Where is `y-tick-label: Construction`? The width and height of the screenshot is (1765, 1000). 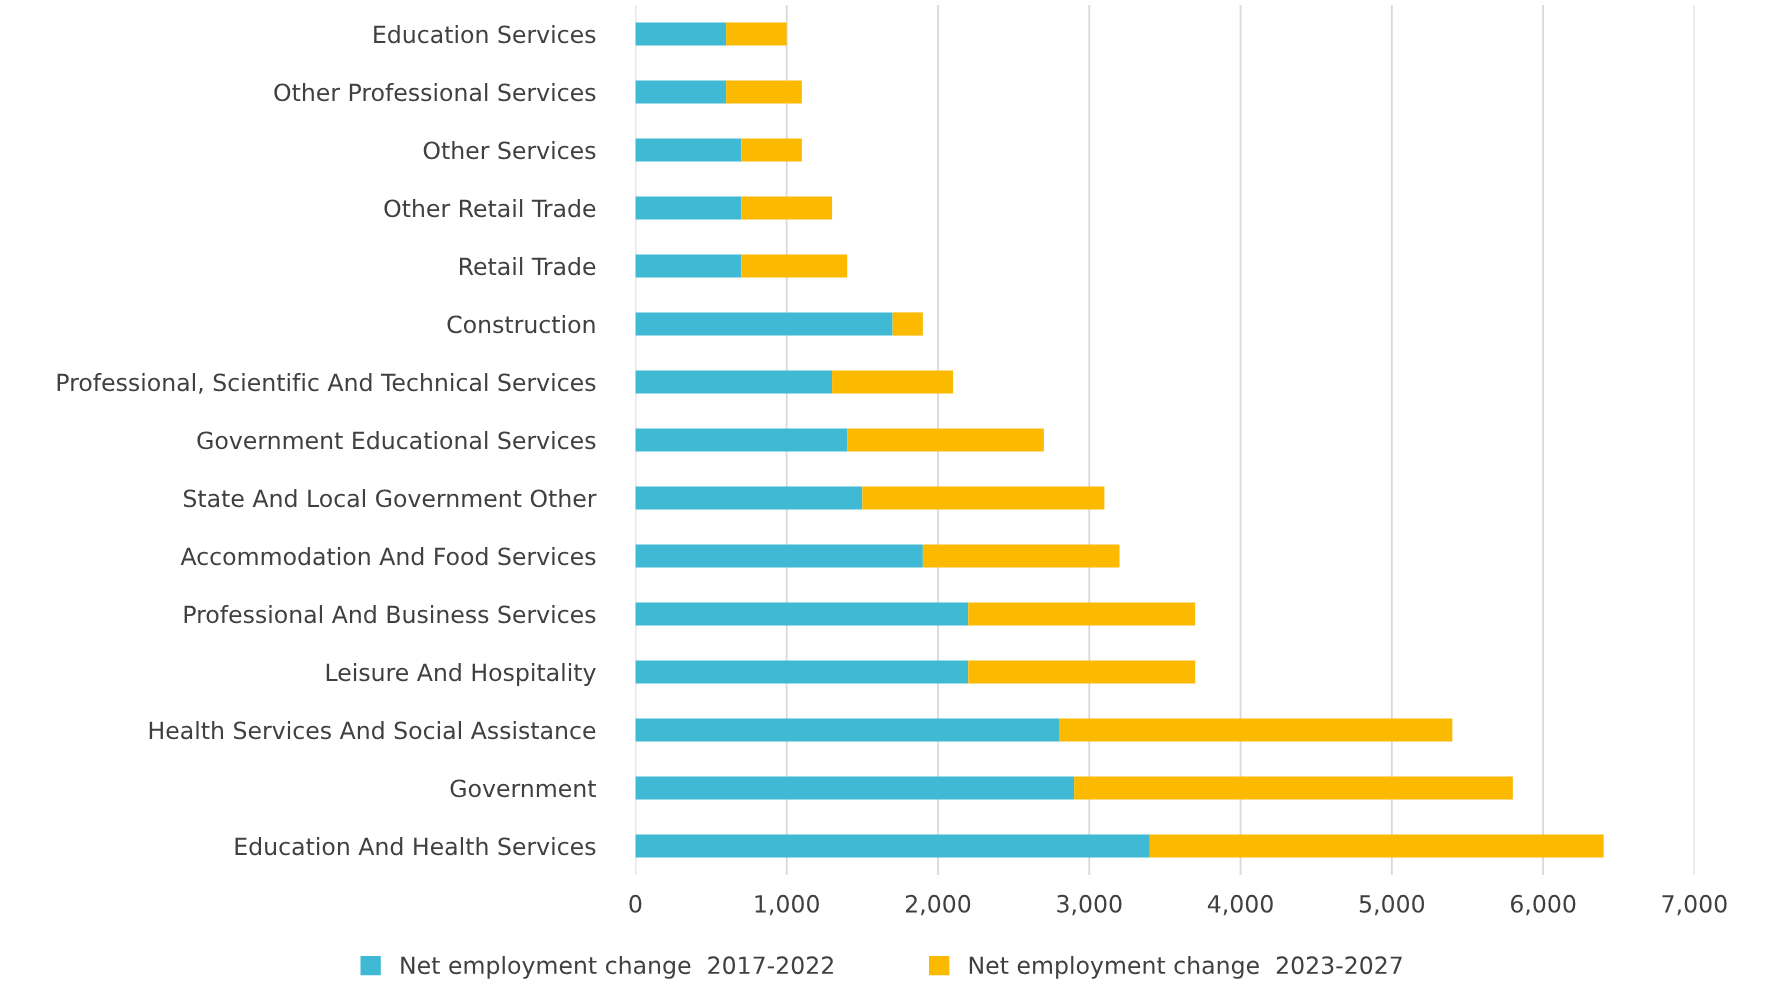 y-tick-label: Construction is located at coordinates (521, 324).